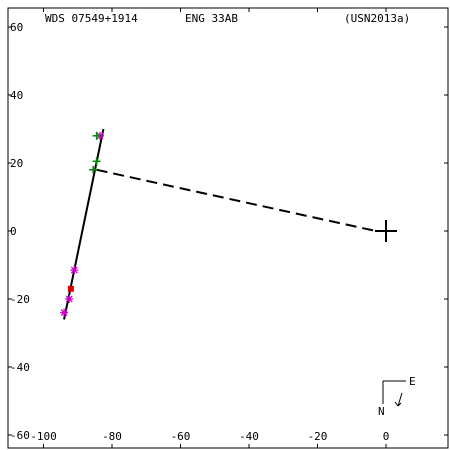  I want to click on x-tick-label: -40, so click(249, 436).